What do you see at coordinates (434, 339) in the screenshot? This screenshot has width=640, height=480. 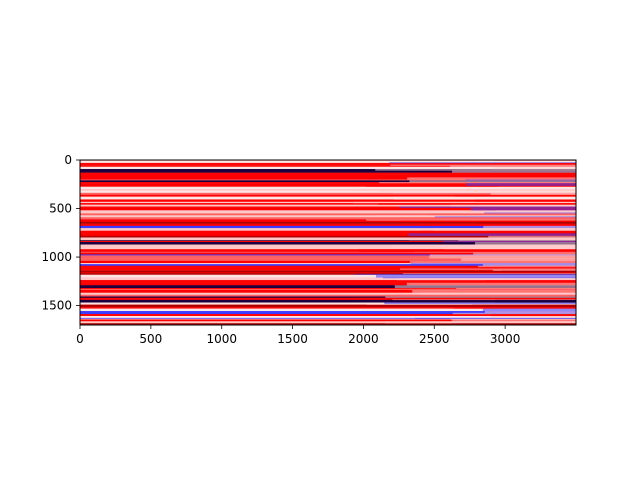 I see `x-tick-label: 2500` at bounding box center [434, 339].